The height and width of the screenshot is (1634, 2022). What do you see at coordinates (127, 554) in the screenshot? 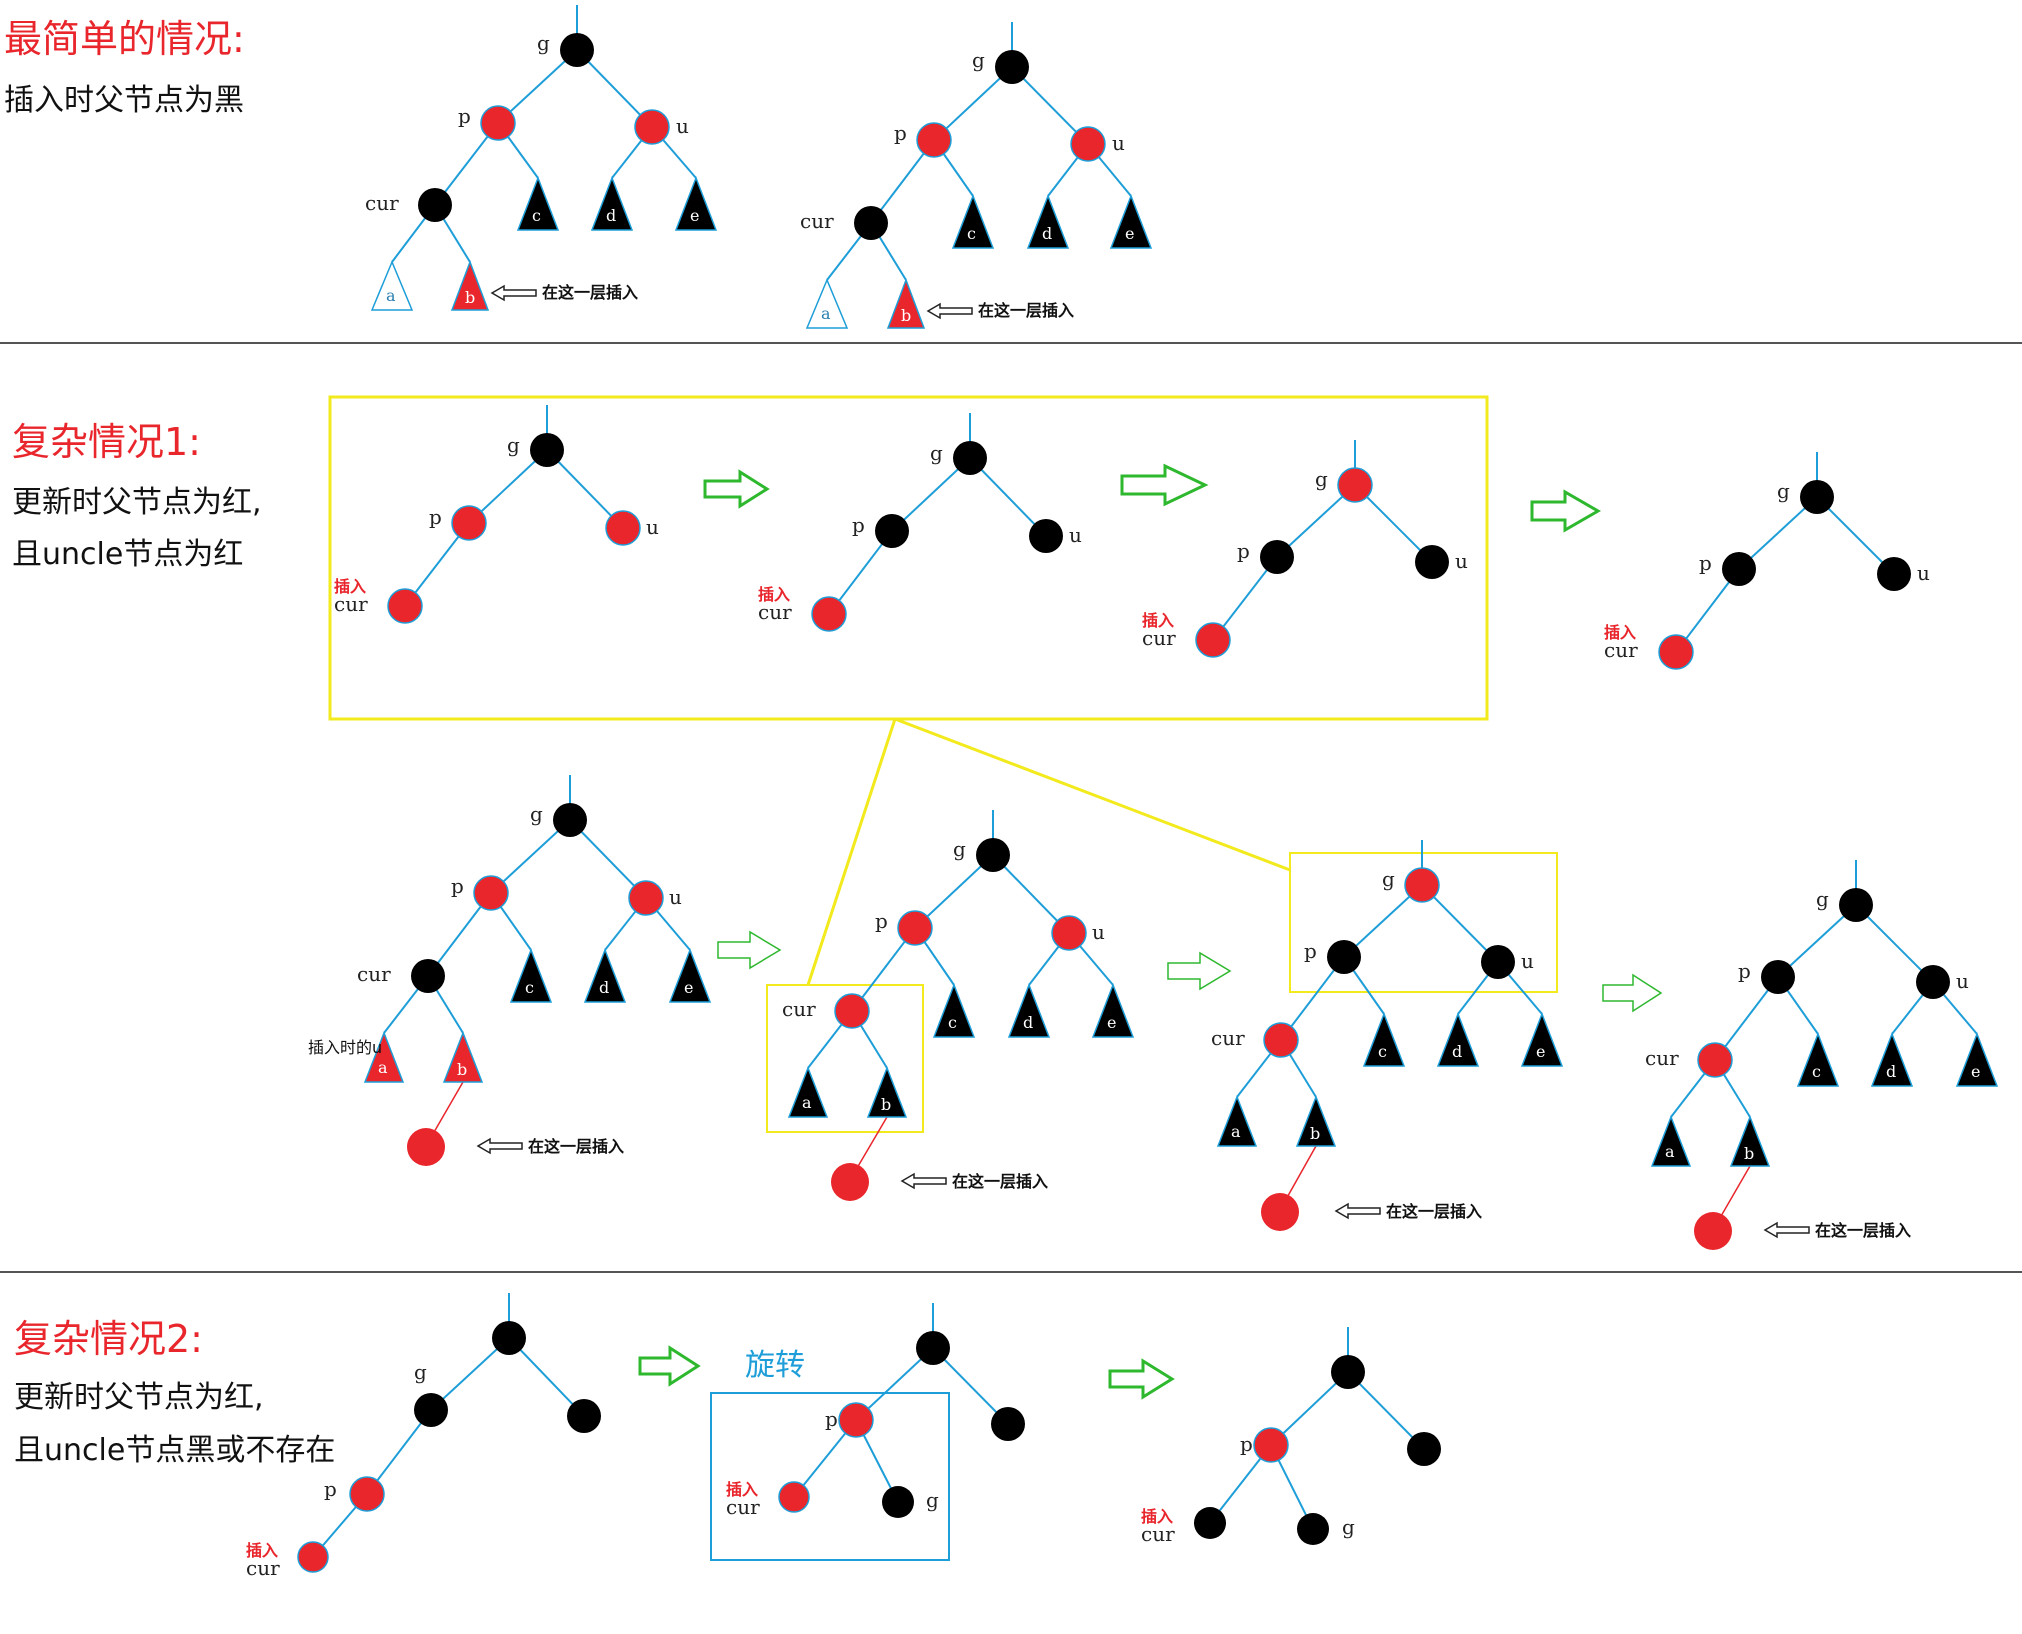
I see `subtitle-complex1-line2: 且uncle节点为红` at bounding box center [127, 554].